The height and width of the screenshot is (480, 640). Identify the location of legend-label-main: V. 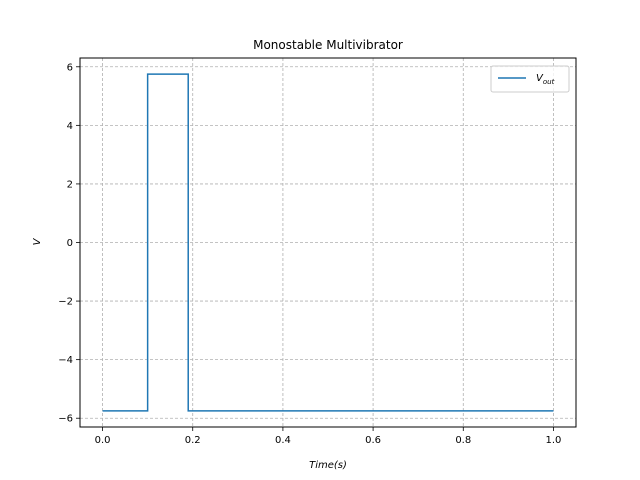
(540, 78).